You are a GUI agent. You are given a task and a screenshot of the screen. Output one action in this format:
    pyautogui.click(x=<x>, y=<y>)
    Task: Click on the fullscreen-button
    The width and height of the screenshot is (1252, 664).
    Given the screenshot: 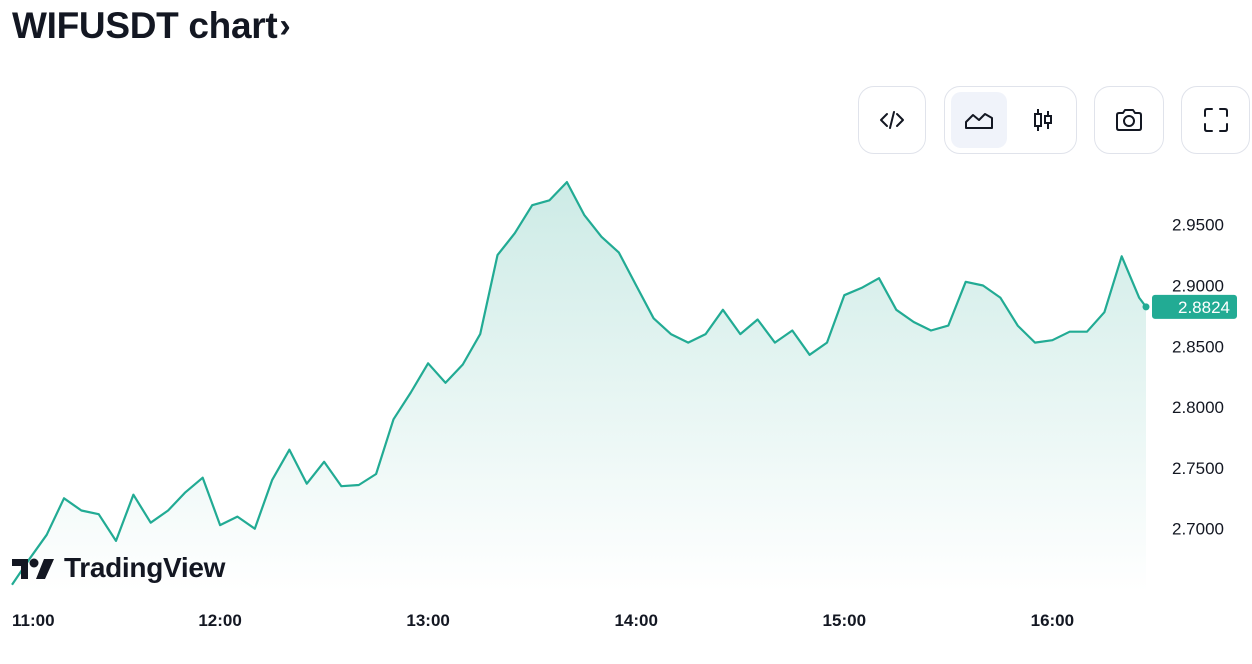 What is the action you would take?
    pyautogui.click(x=1216, y=120)
    